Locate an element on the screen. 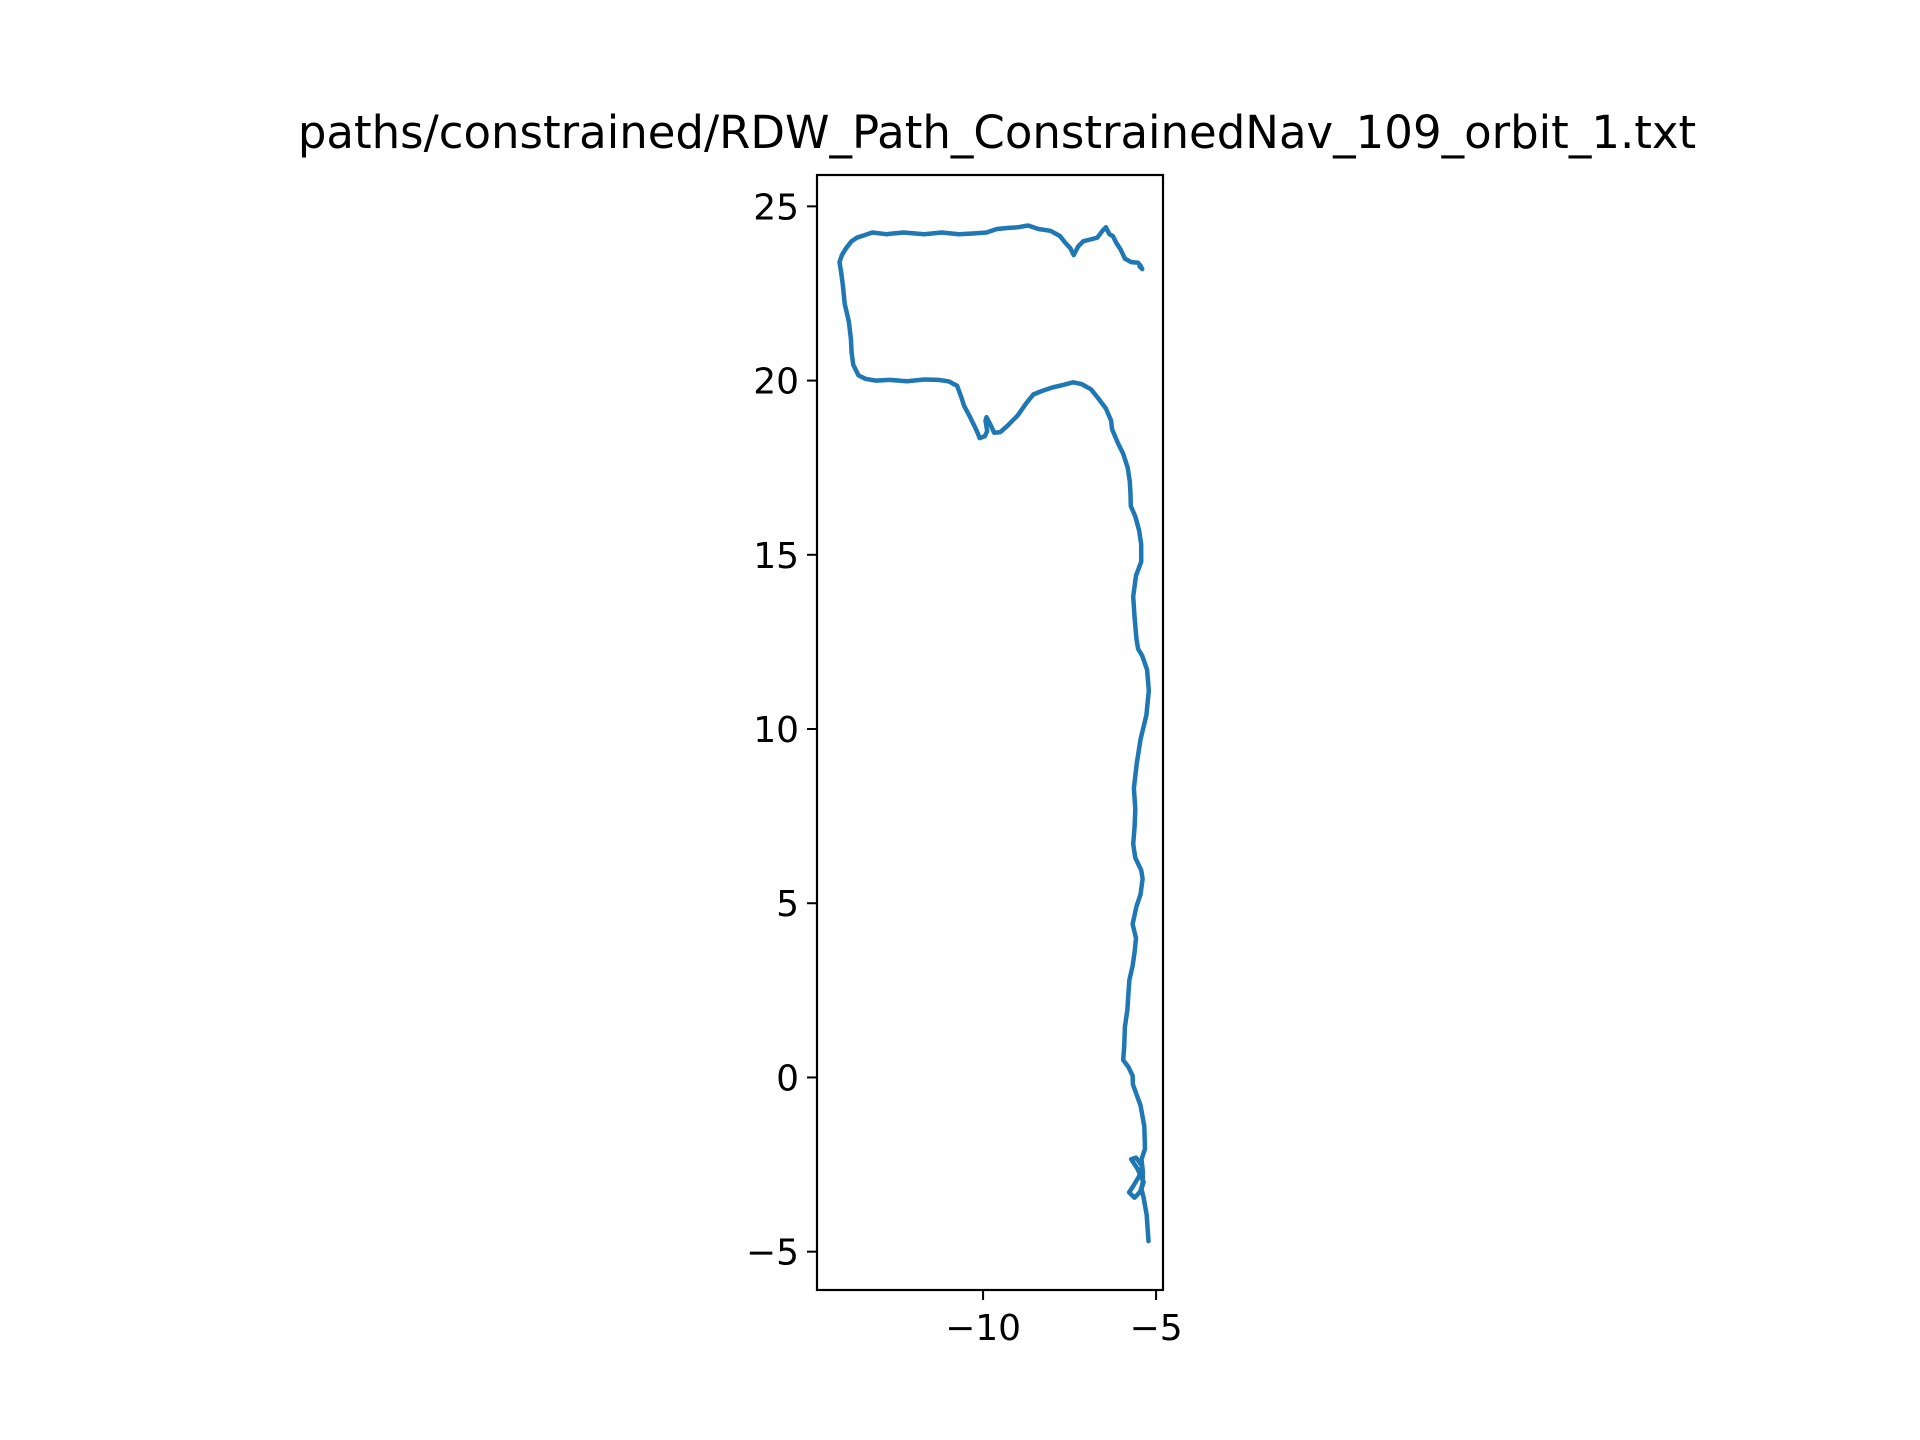 Image resolution: width=1920 pixels, height=1440 pixels. y-tick-label: 20 is located at coordinates (776, 382).